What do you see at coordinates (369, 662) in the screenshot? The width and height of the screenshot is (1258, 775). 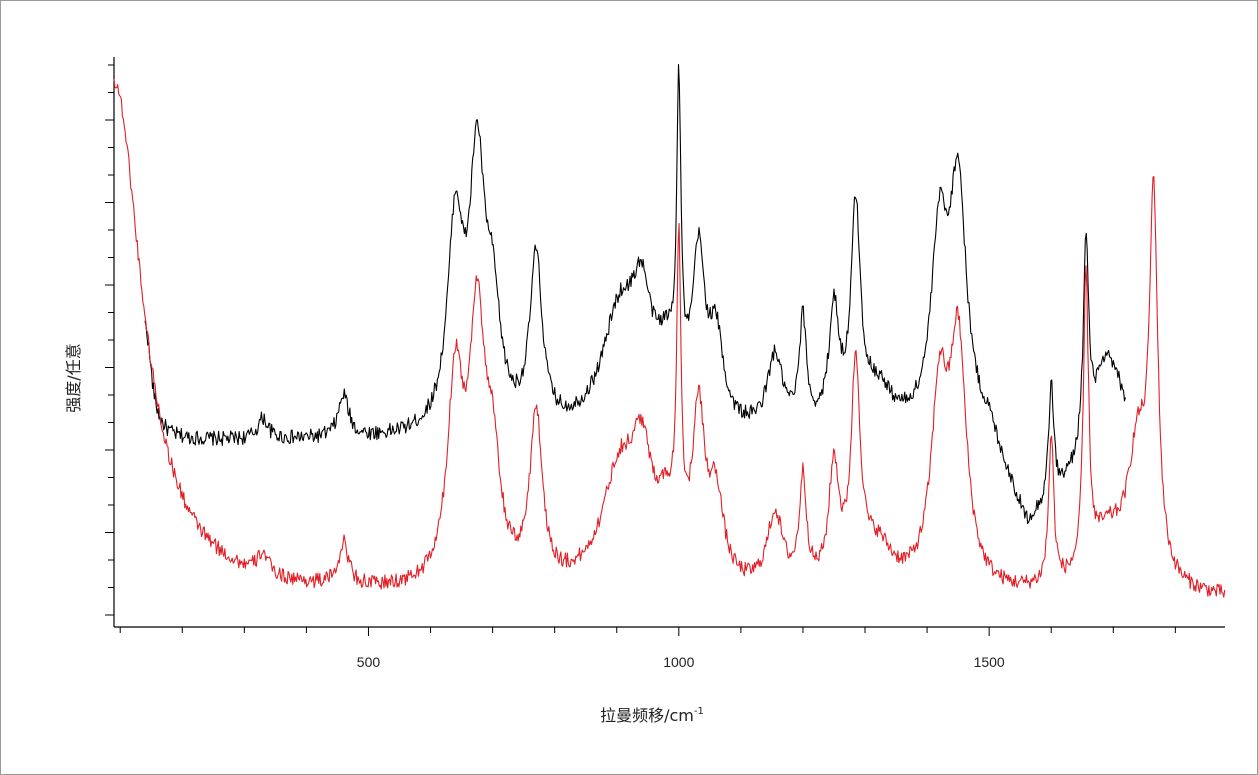 I see `x-tick-label: 500` at bounding box center [369, 662].